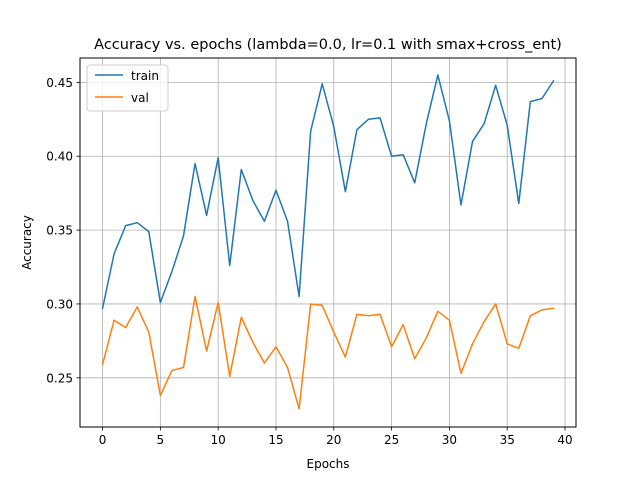  I want to click on x-tick-label: 30, so click(449, 440).